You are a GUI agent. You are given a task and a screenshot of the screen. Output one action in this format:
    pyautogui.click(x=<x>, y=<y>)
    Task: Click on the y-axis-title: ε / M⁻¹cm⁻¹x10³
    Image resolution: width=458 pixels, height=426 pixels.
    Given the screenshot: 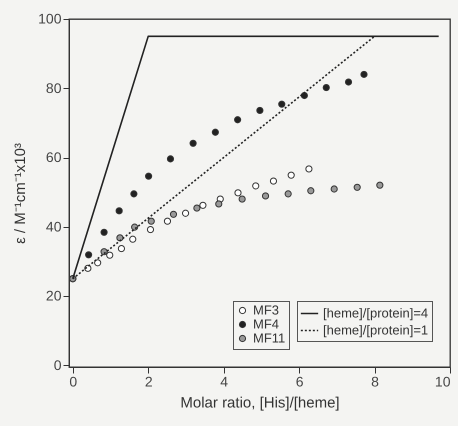 What is the action you would take?
    pyautogui.click(x=21, y=193)
    